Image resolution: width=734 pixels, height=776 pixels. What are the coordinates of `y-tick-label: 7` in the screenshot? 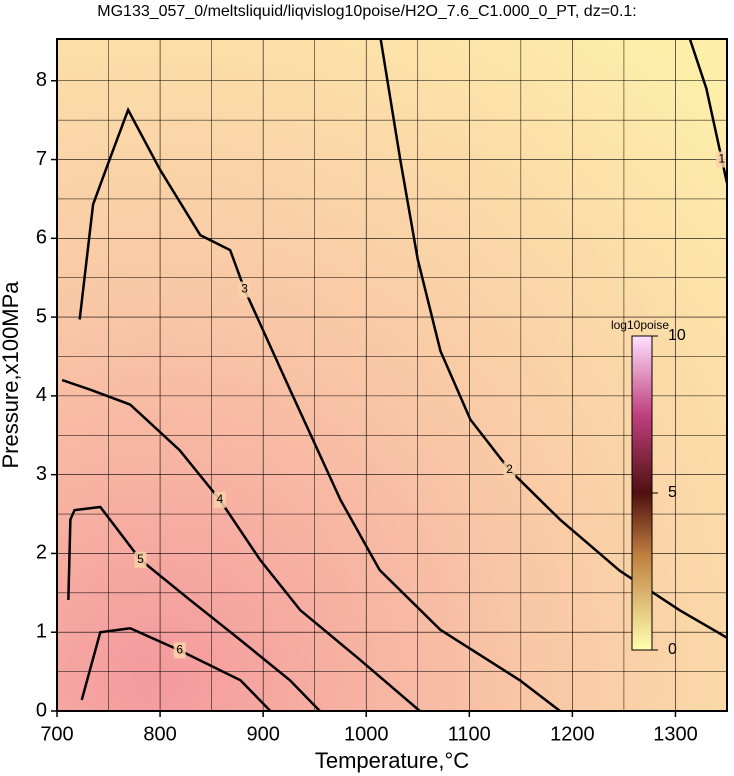 It's located at (41, 159).